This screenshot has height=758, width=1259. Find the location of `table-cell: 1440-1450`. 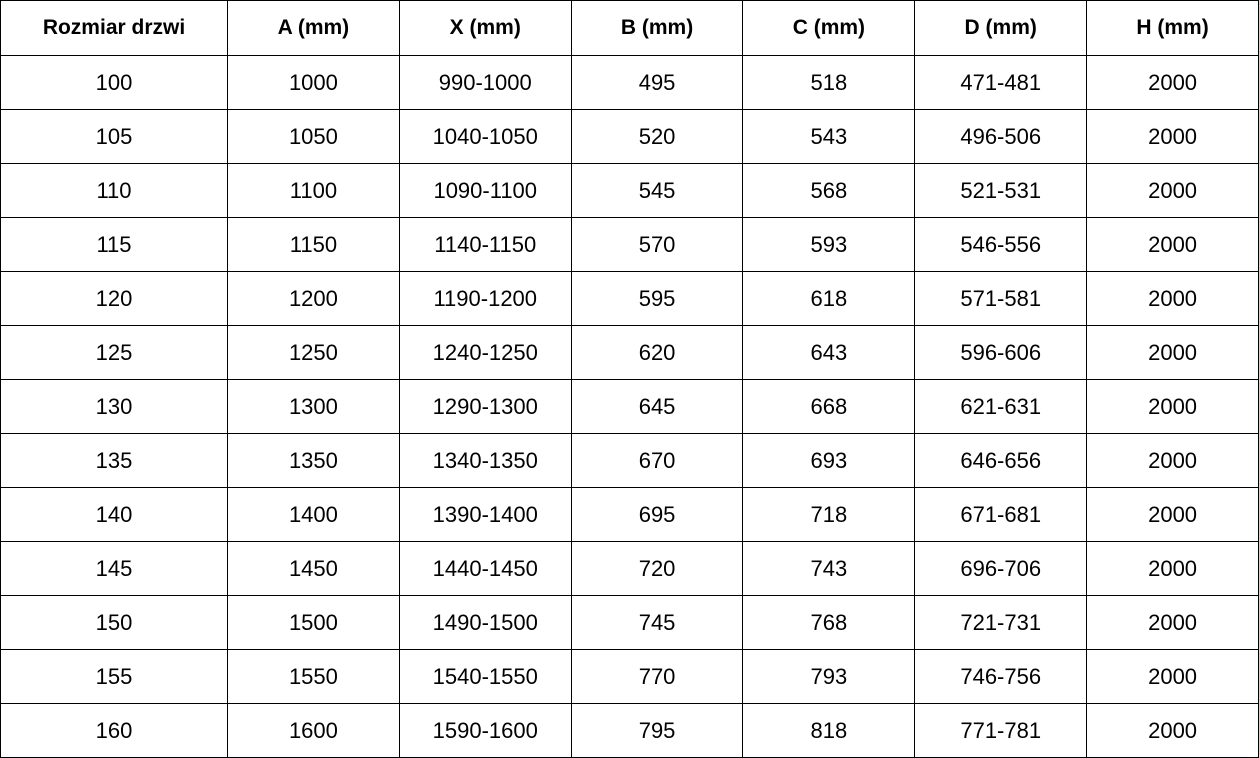

table-cell: 1440-1450 is located at coordinates (485, 568).